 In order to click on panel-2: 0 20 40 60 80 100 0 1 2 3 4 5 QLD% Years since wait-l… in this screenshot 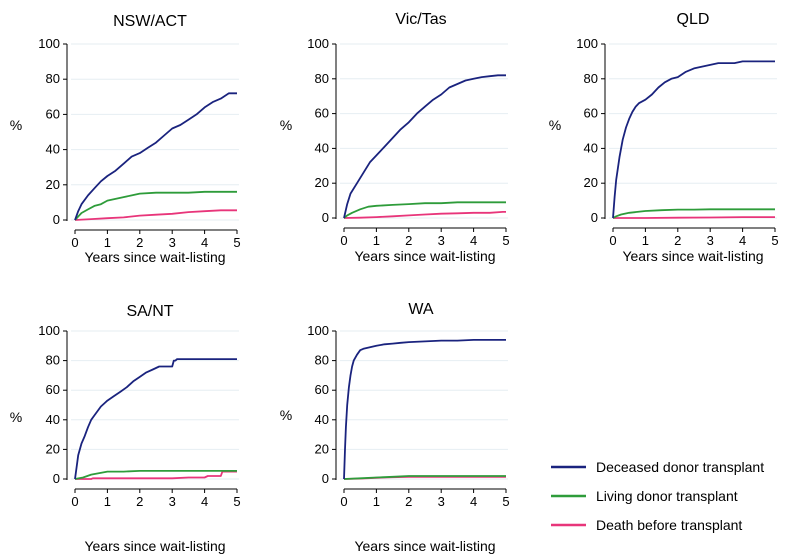, I will do `click(664, 137)`.